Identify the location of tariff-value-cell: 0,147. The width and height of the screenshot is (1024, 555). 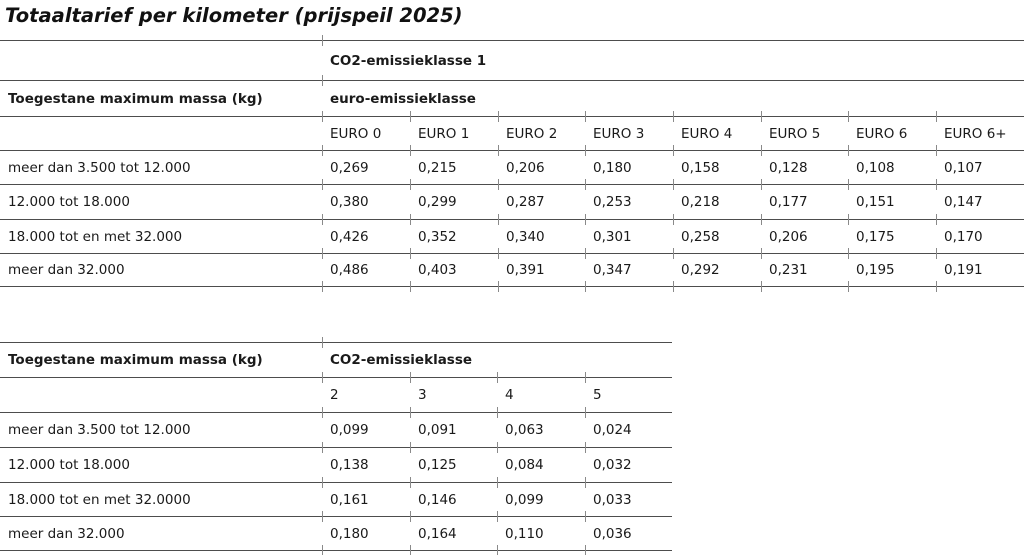
(979, 199).